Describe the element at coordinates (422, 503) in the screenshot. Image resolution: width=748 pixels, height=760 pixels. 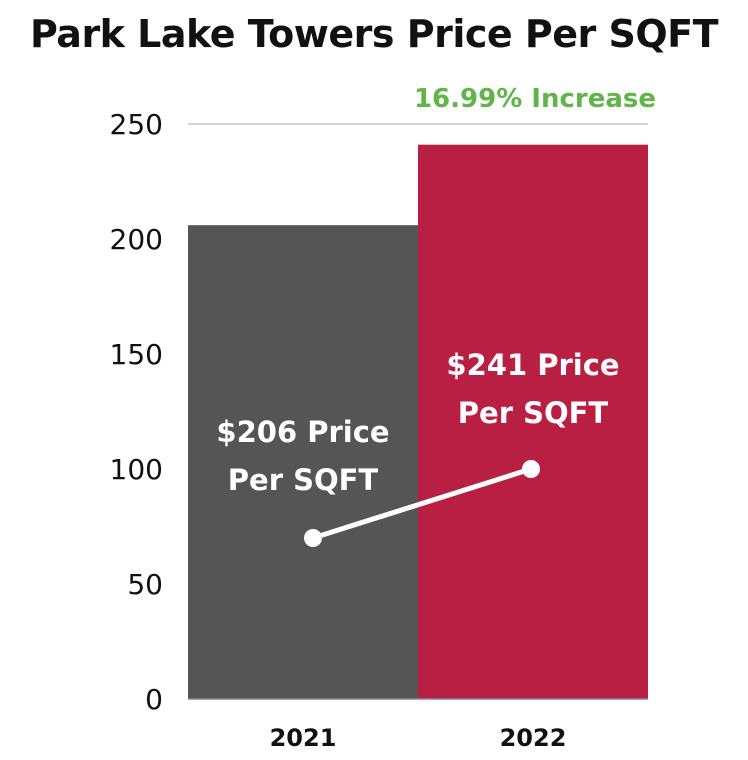
I see `trend-line` at that location.